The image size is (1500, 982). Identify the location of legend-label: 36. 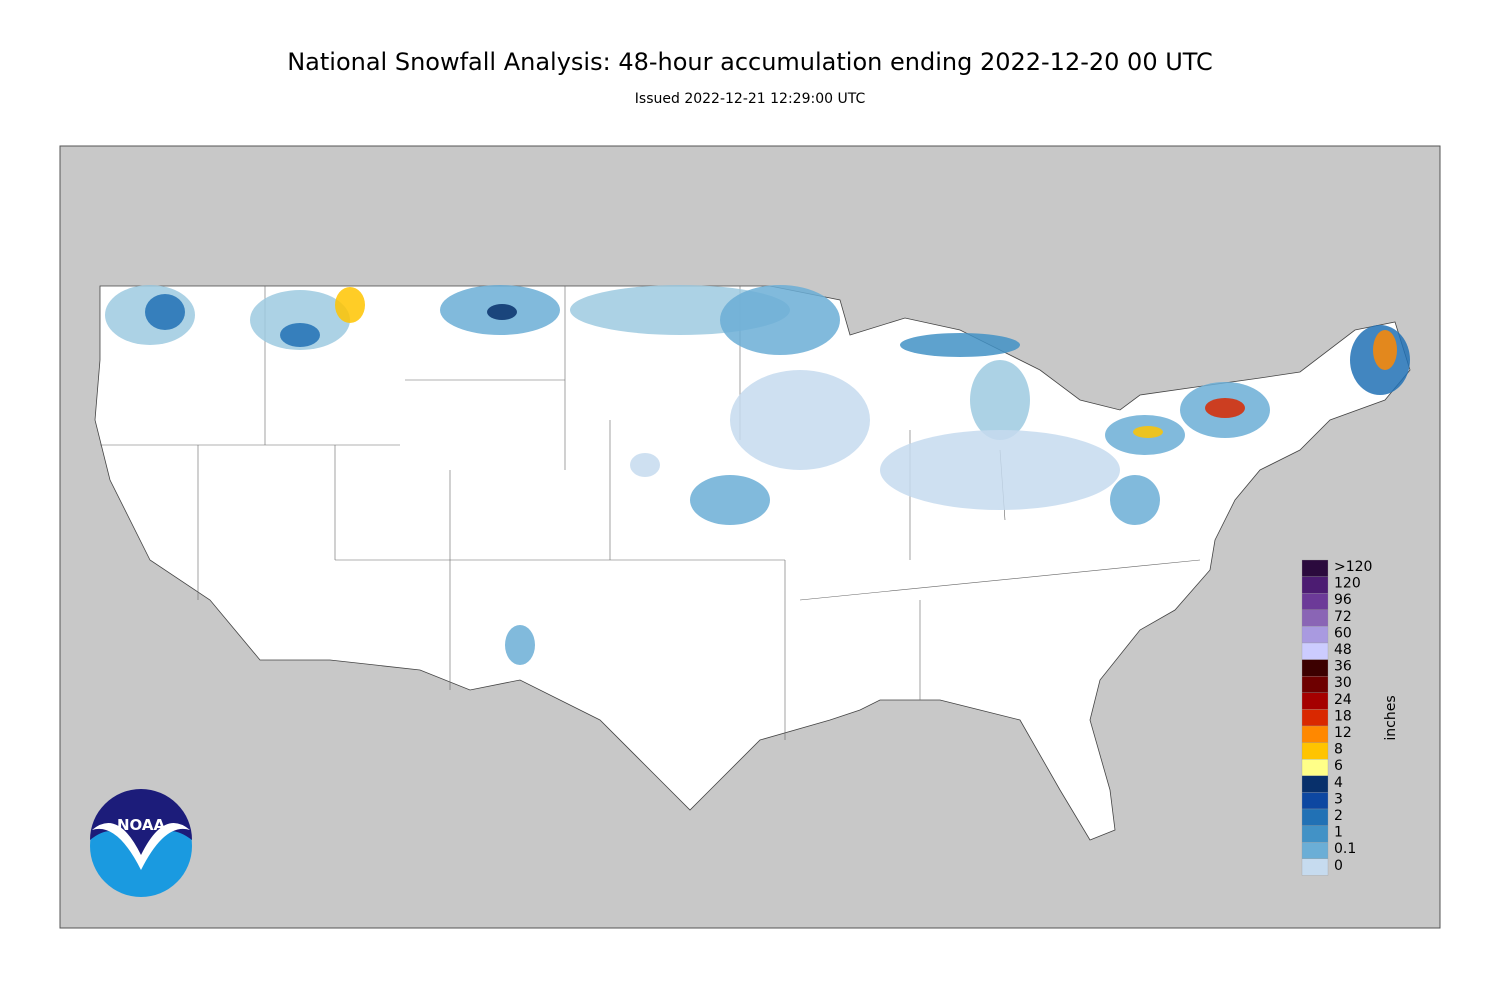
(1343, 667).